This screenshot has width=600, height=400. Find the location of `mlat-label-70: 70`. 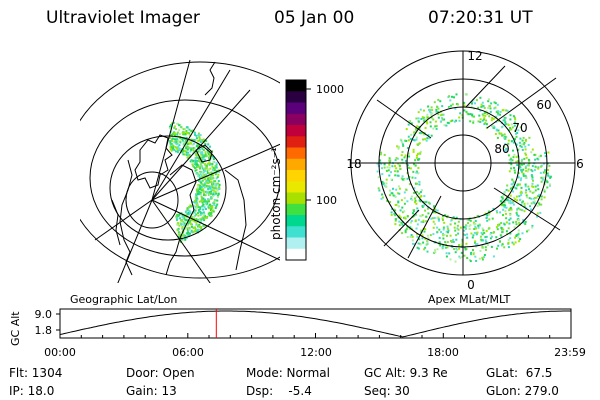

mlat-label-70: 70 is located at coordinates (519, 128).